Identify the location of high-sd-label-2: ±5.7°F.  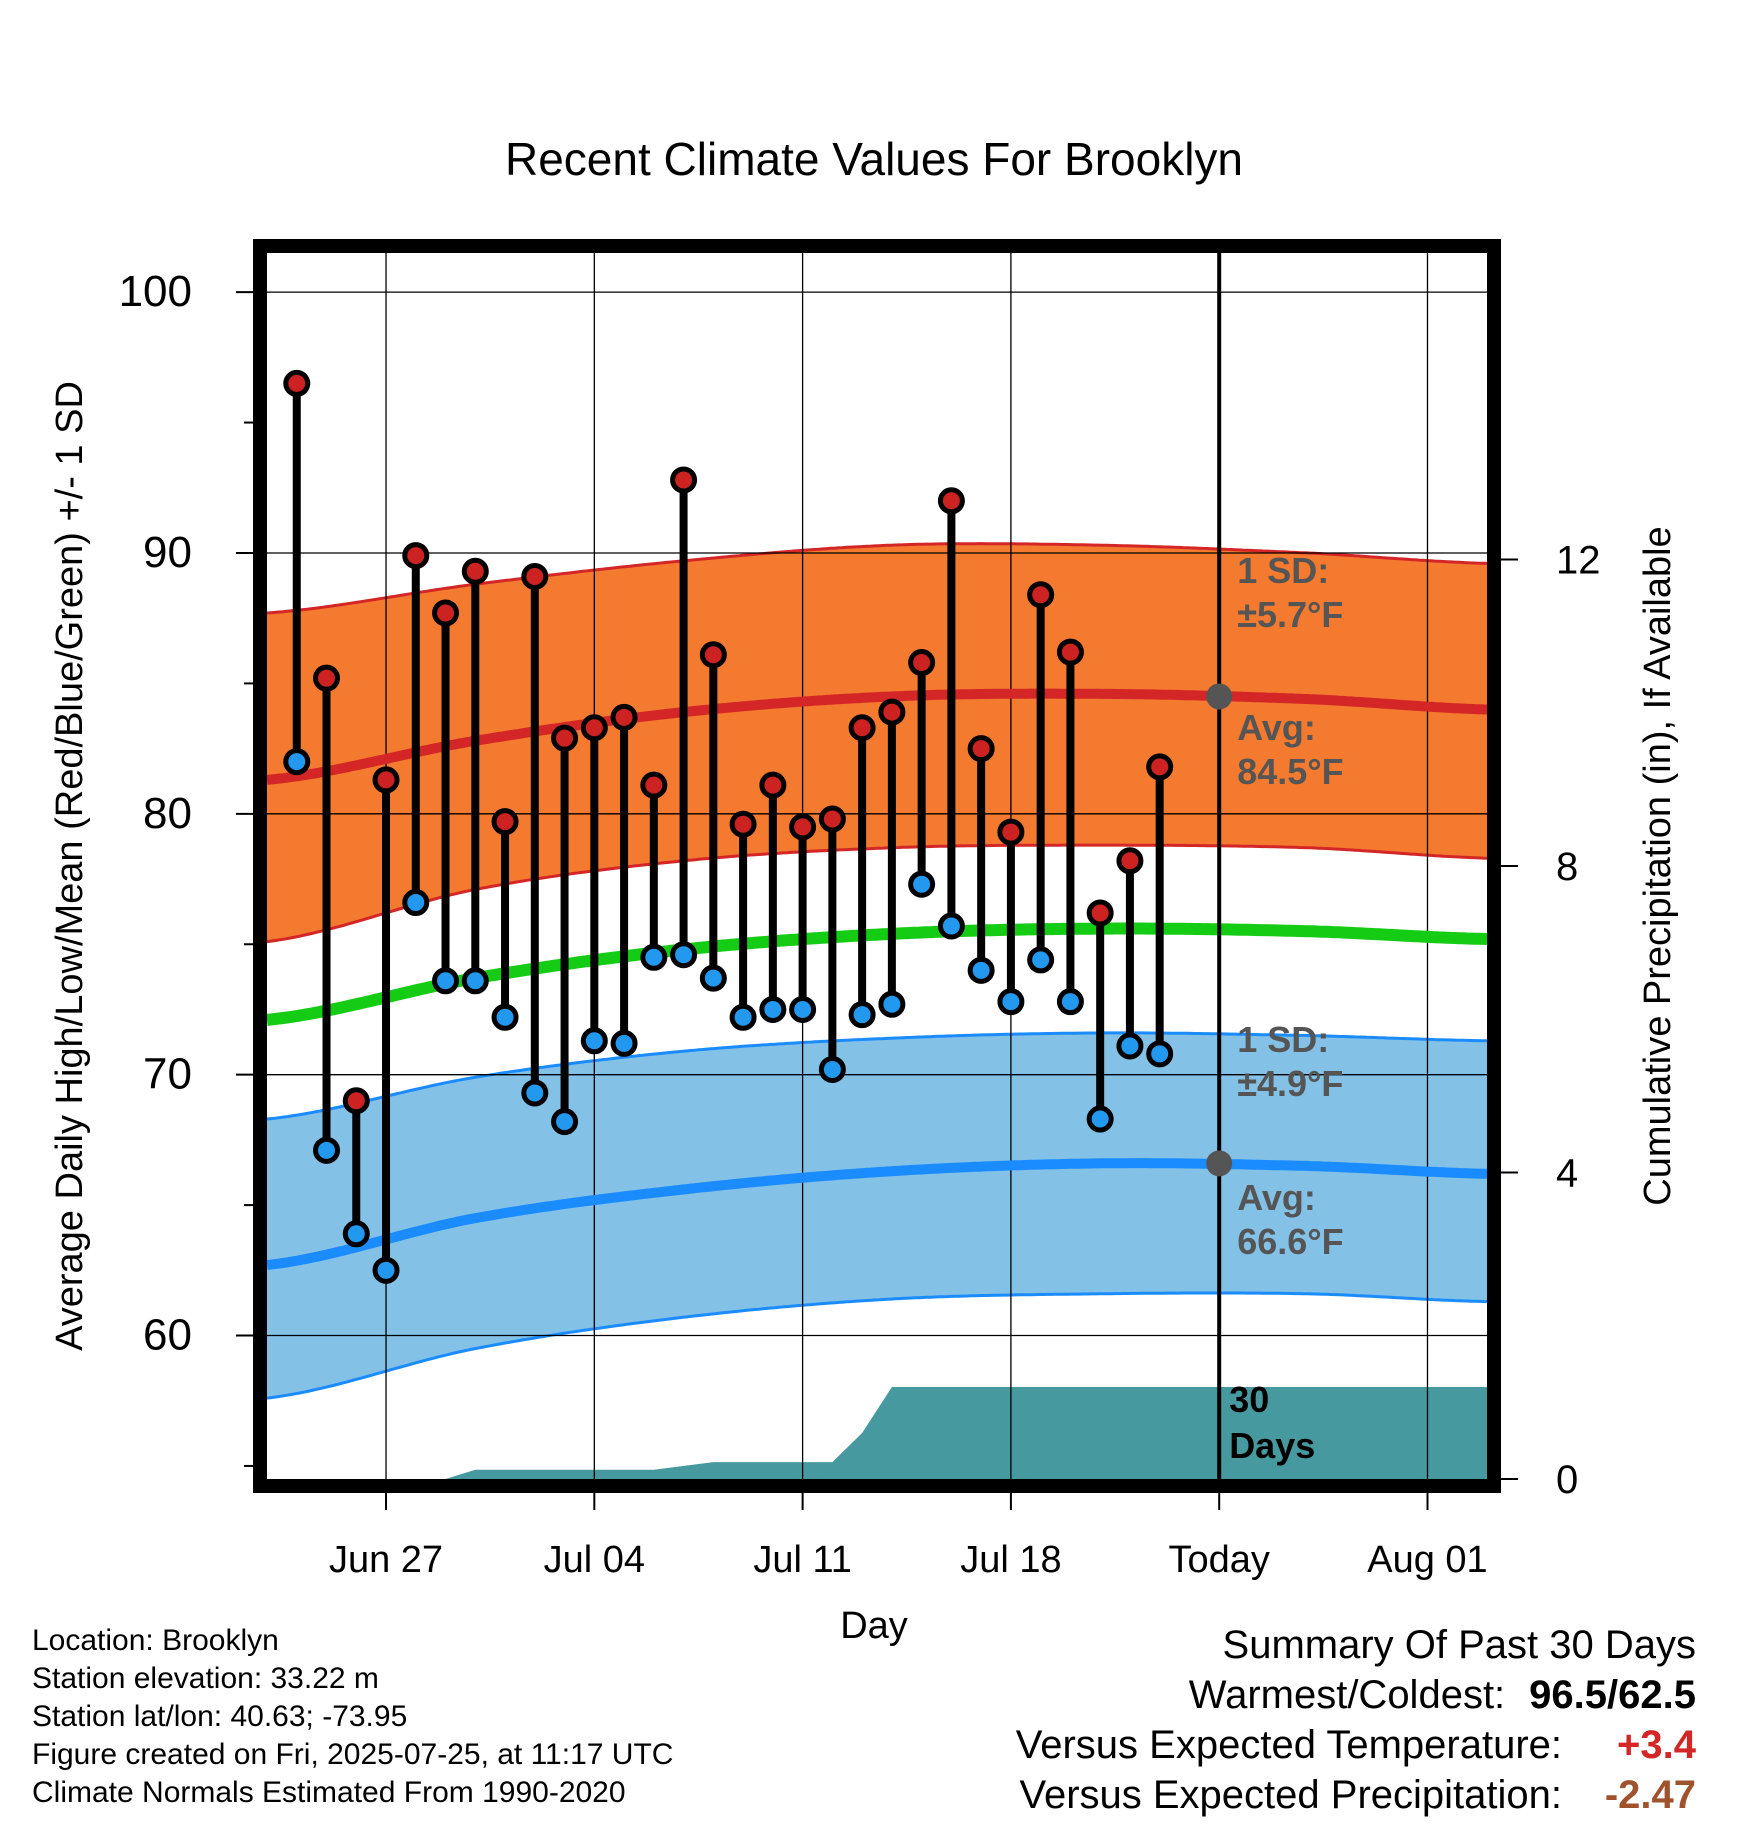
(1290, 614).